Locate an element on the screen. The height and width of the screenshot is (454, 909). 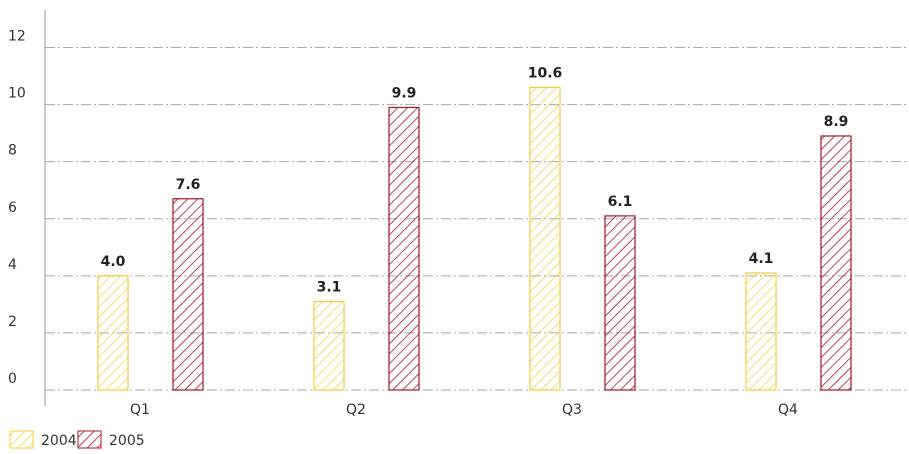
bar-2004-Q4 is located at coordinates (761, 331).